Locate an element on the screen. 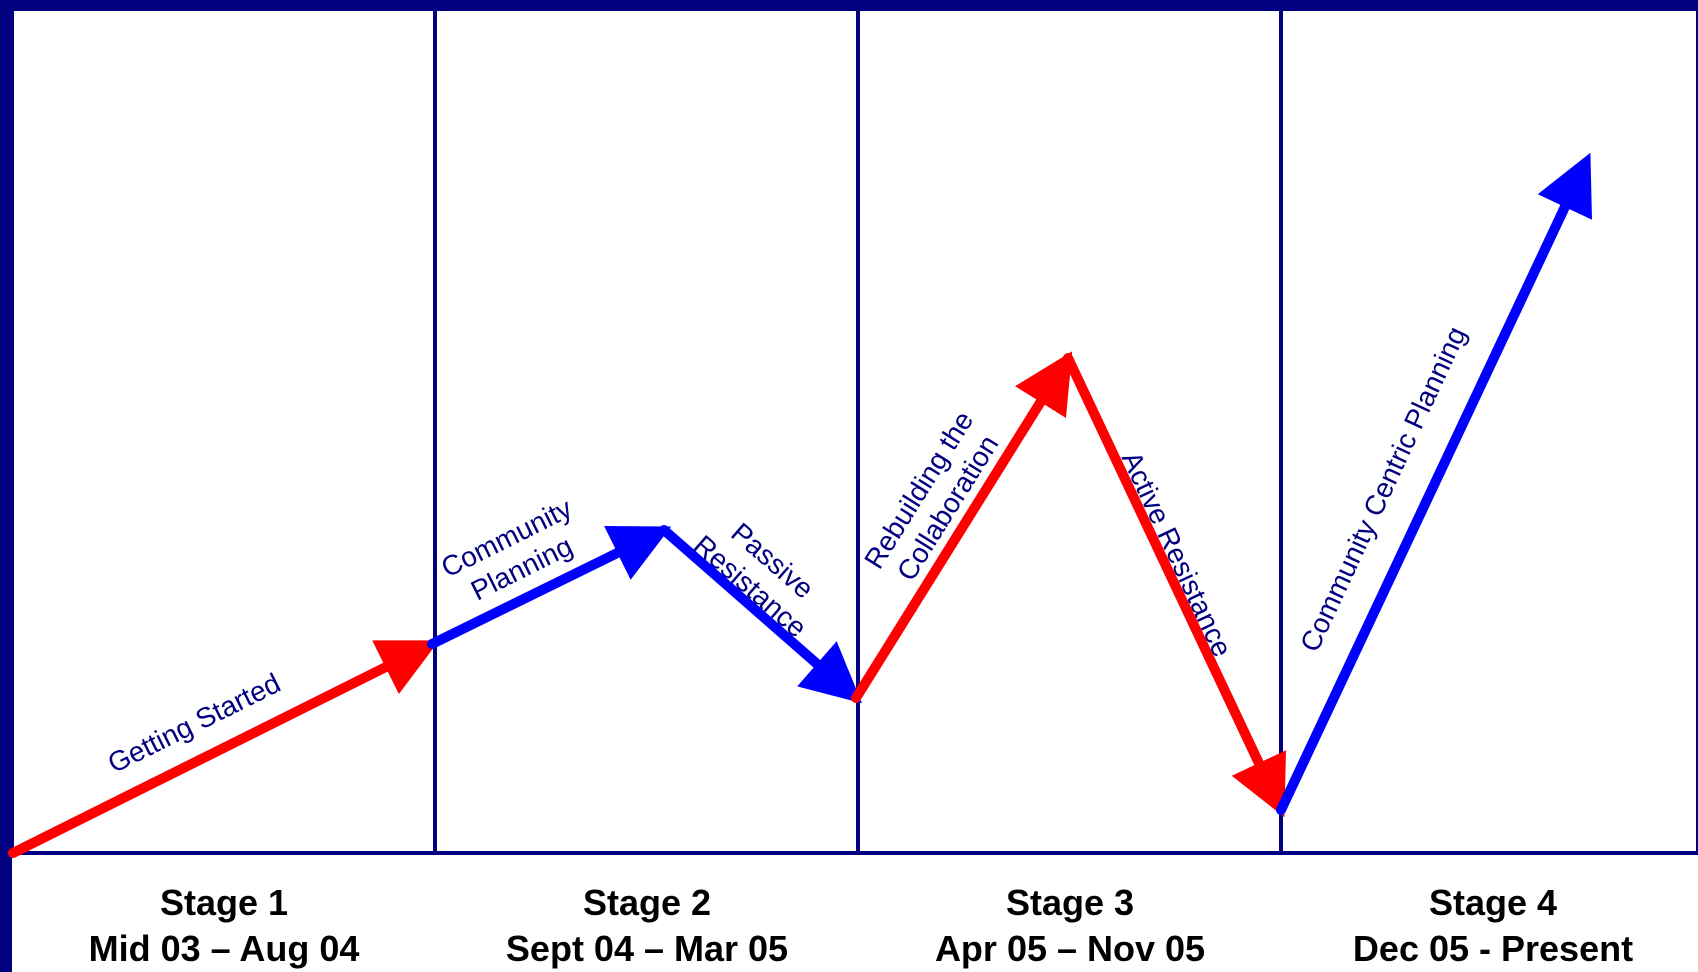 The image size is (1698, 972). stage-1-title: Stage 1 is located at coordinates (224, 902).